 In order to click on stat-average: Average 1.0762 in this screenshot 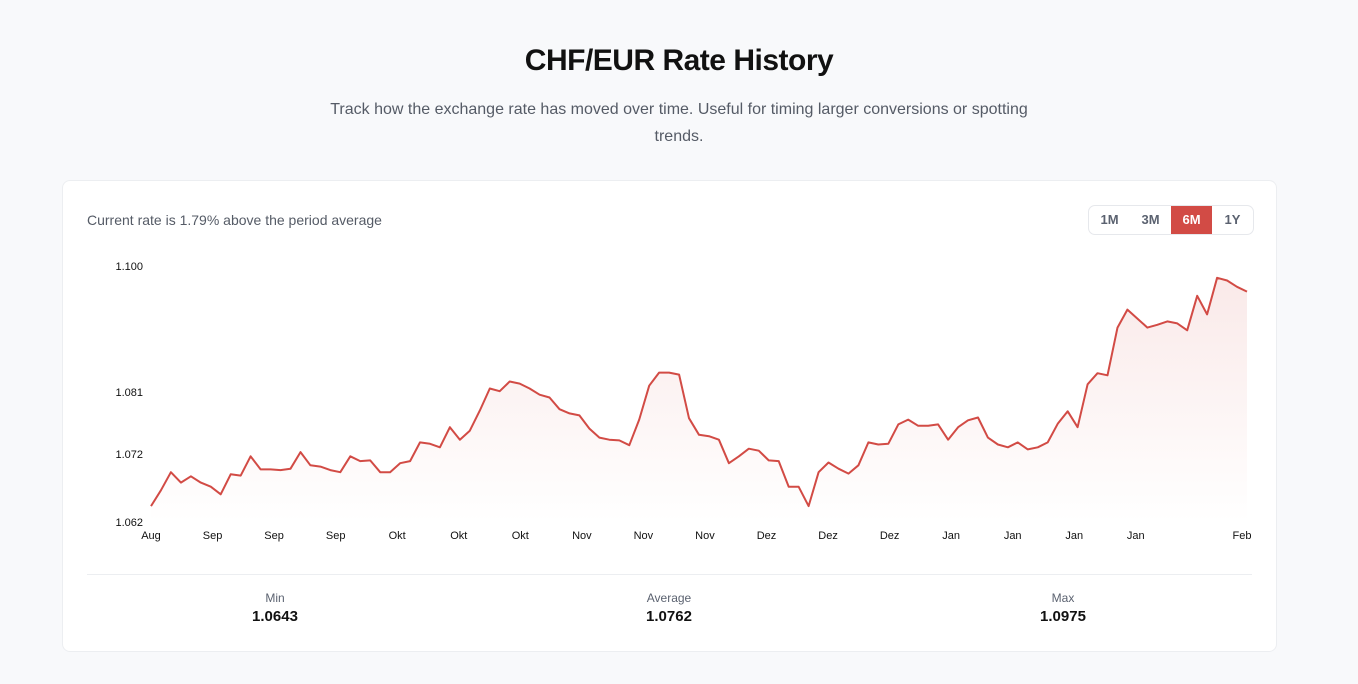, I will do `click(669, 608)`.